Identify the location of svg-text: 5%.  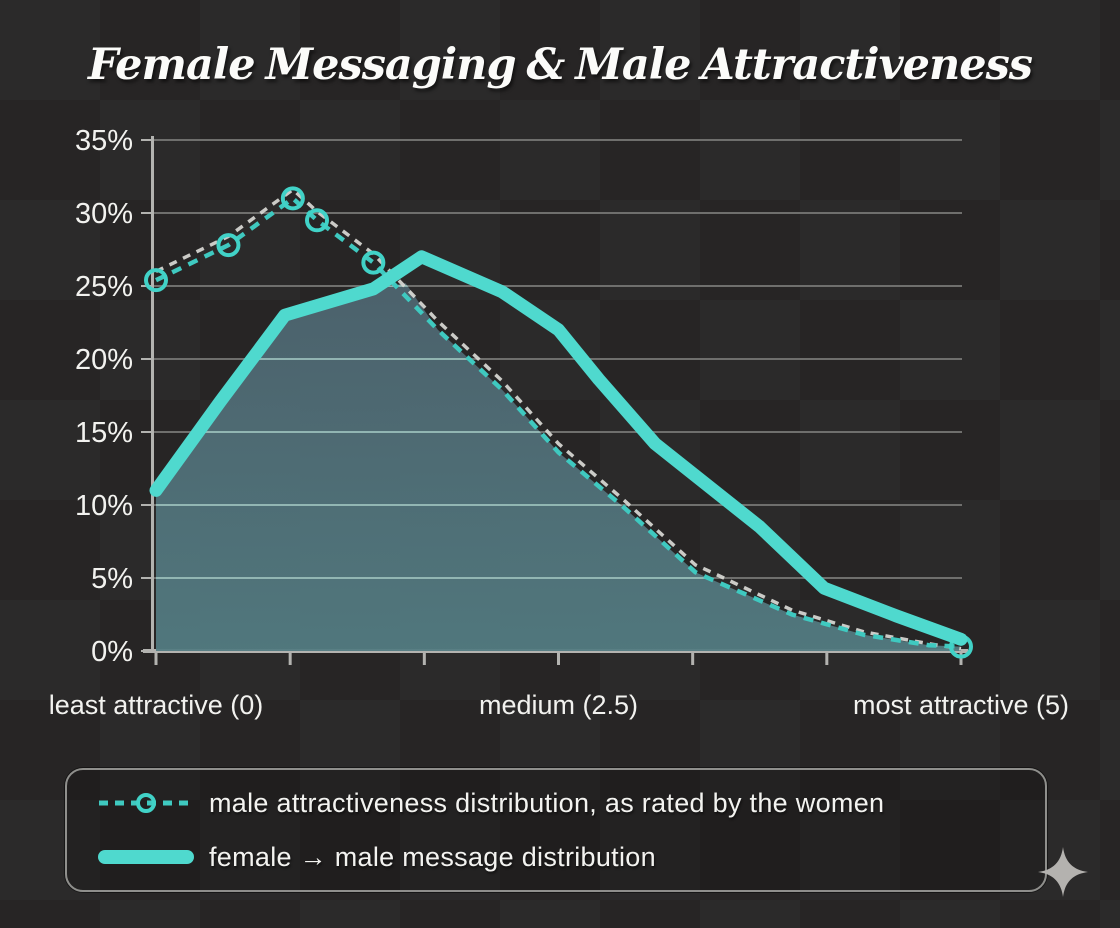
(112, 579).